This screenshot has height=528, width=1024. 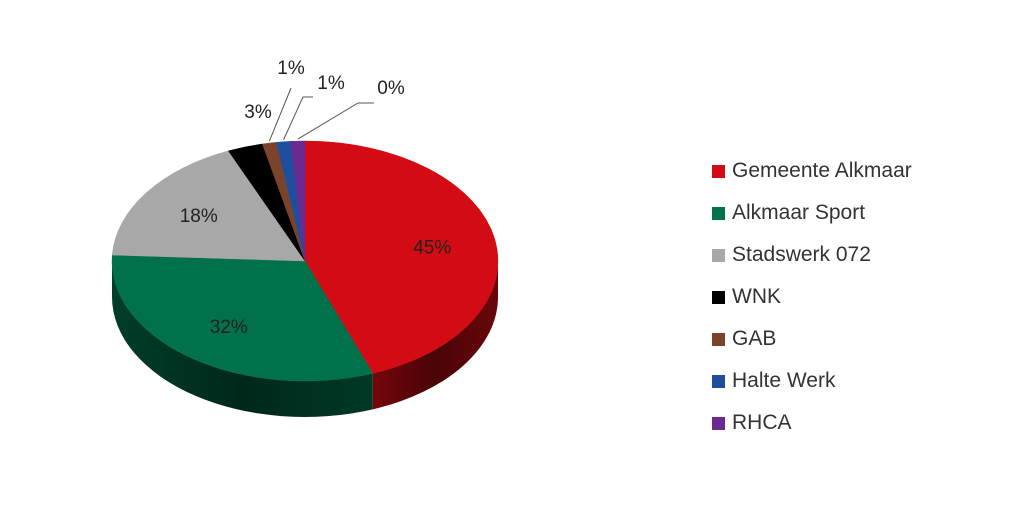 I want to click on data-label-2: 18%, so click(x=199, y=216).